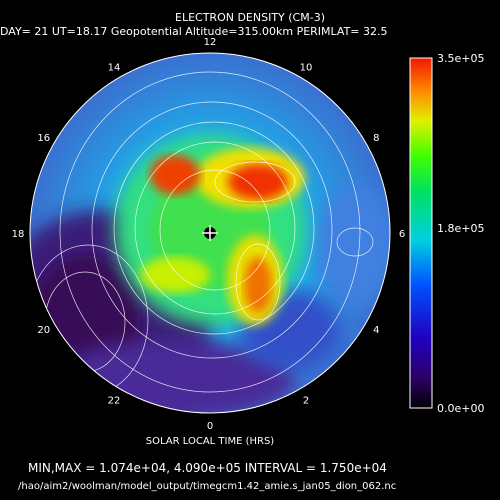 The image size is (500, 500). I want to click on hour-label-12: 12, so click(210, 42).